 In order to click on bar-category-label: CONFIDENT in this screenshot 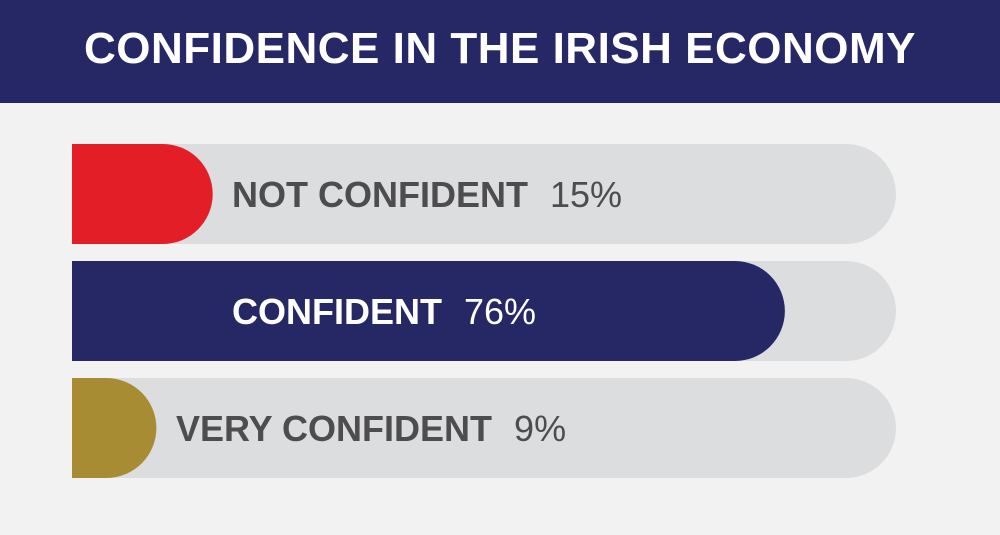, I will do `click(337, 311)`.